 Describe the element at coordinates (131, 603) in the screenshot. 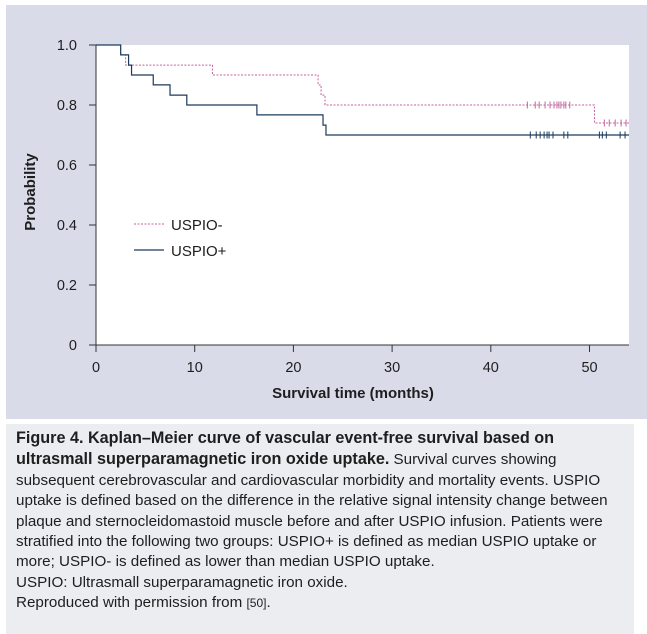

I see `caption-reproduced: Reproduced with permission from` at that location.